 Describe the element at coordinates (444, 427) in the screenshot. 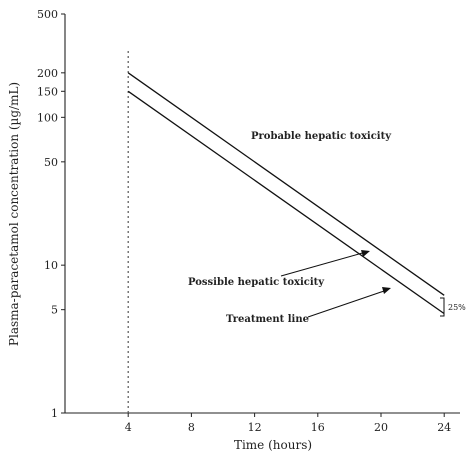

I see `x-tick-label: 24` at that location.